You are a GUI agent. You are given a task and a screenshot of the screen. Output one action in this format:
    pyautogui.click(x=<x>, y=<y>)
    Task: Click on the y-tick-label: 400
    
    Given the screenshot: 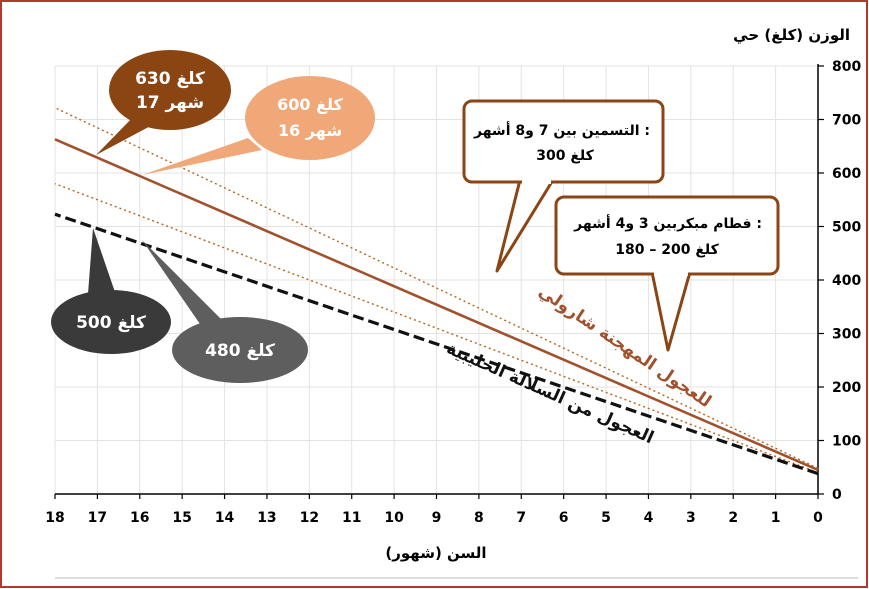 What is the action you would take?
    pyautogui.click(x=846, y=281)
    